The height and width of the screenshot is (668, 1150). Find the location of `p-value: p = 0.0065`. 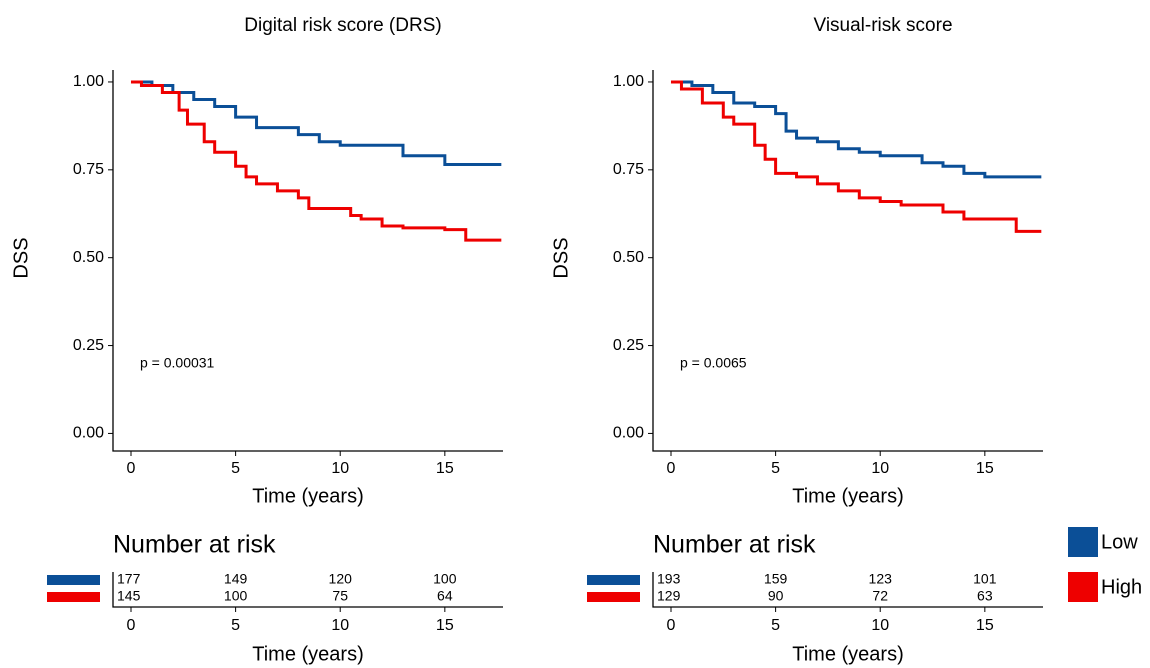

p-value: p = 0.0065 is located at coordinates (713, 363).